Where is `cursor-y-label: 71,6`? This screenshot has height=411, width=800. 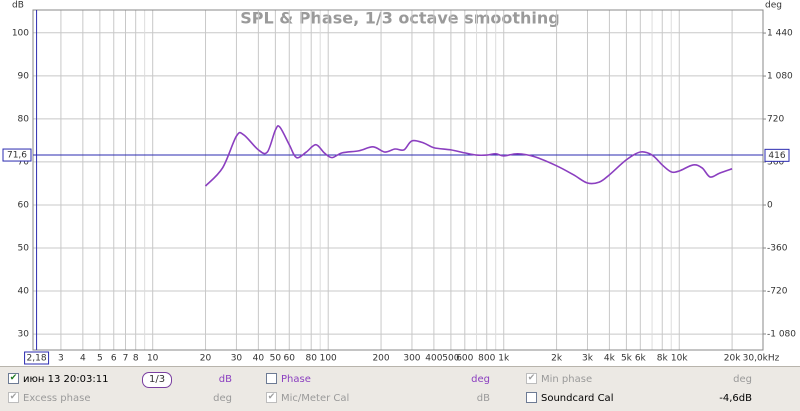 cursor-y-label: 71,6 is located at coordinates (17, 156).